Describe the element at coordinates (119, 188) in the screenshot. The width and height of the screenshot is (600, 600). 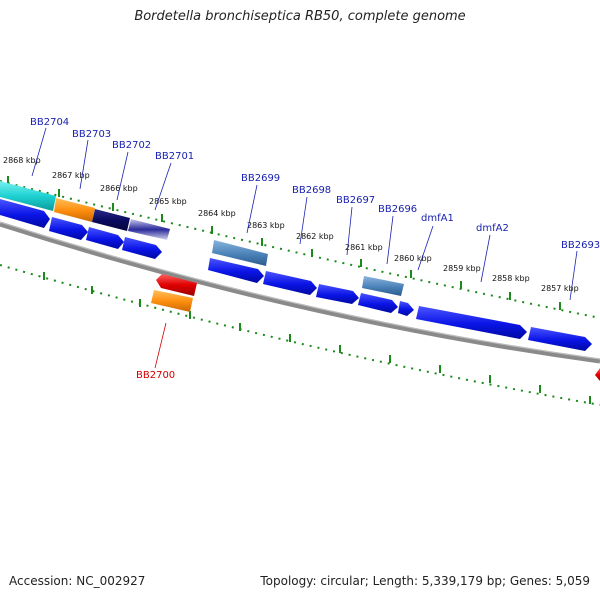
I see `ruler-label: 2866 kbp` at that location.